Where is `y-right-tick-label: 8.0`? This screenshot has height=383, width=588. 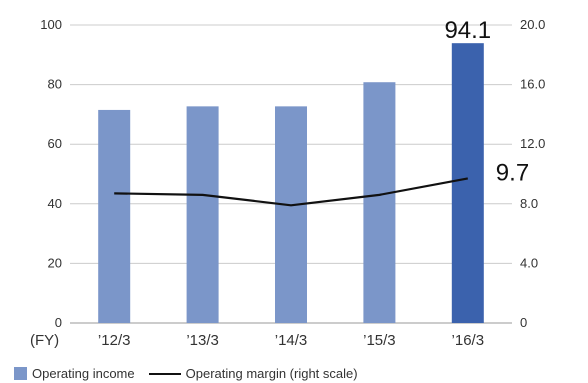
y-right-tick-label: 8.0 is located at coordinates (529, 203).